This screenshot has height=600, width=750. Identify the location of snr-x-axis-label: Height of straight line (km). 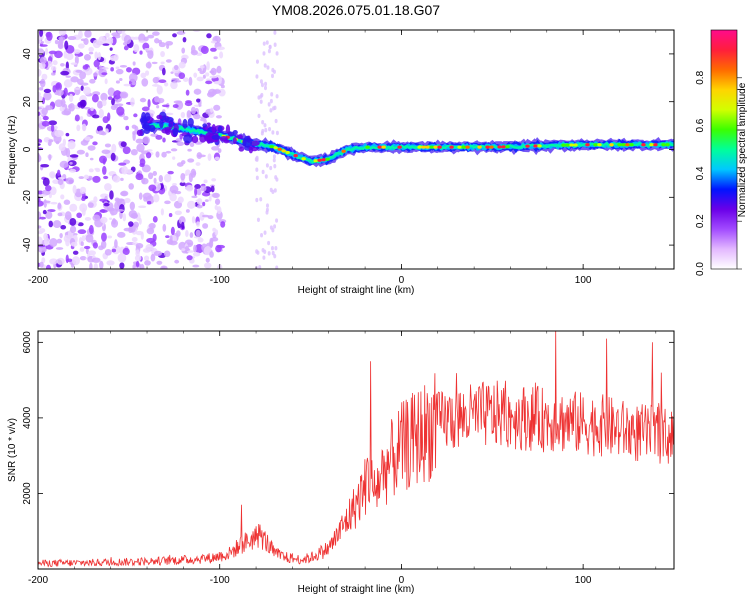
(356, 589).